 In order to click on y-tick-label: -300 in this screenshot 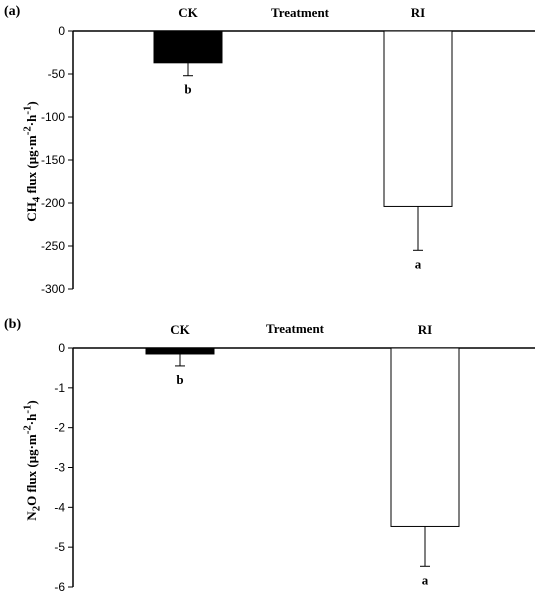, I will do `click(53, 289)`.